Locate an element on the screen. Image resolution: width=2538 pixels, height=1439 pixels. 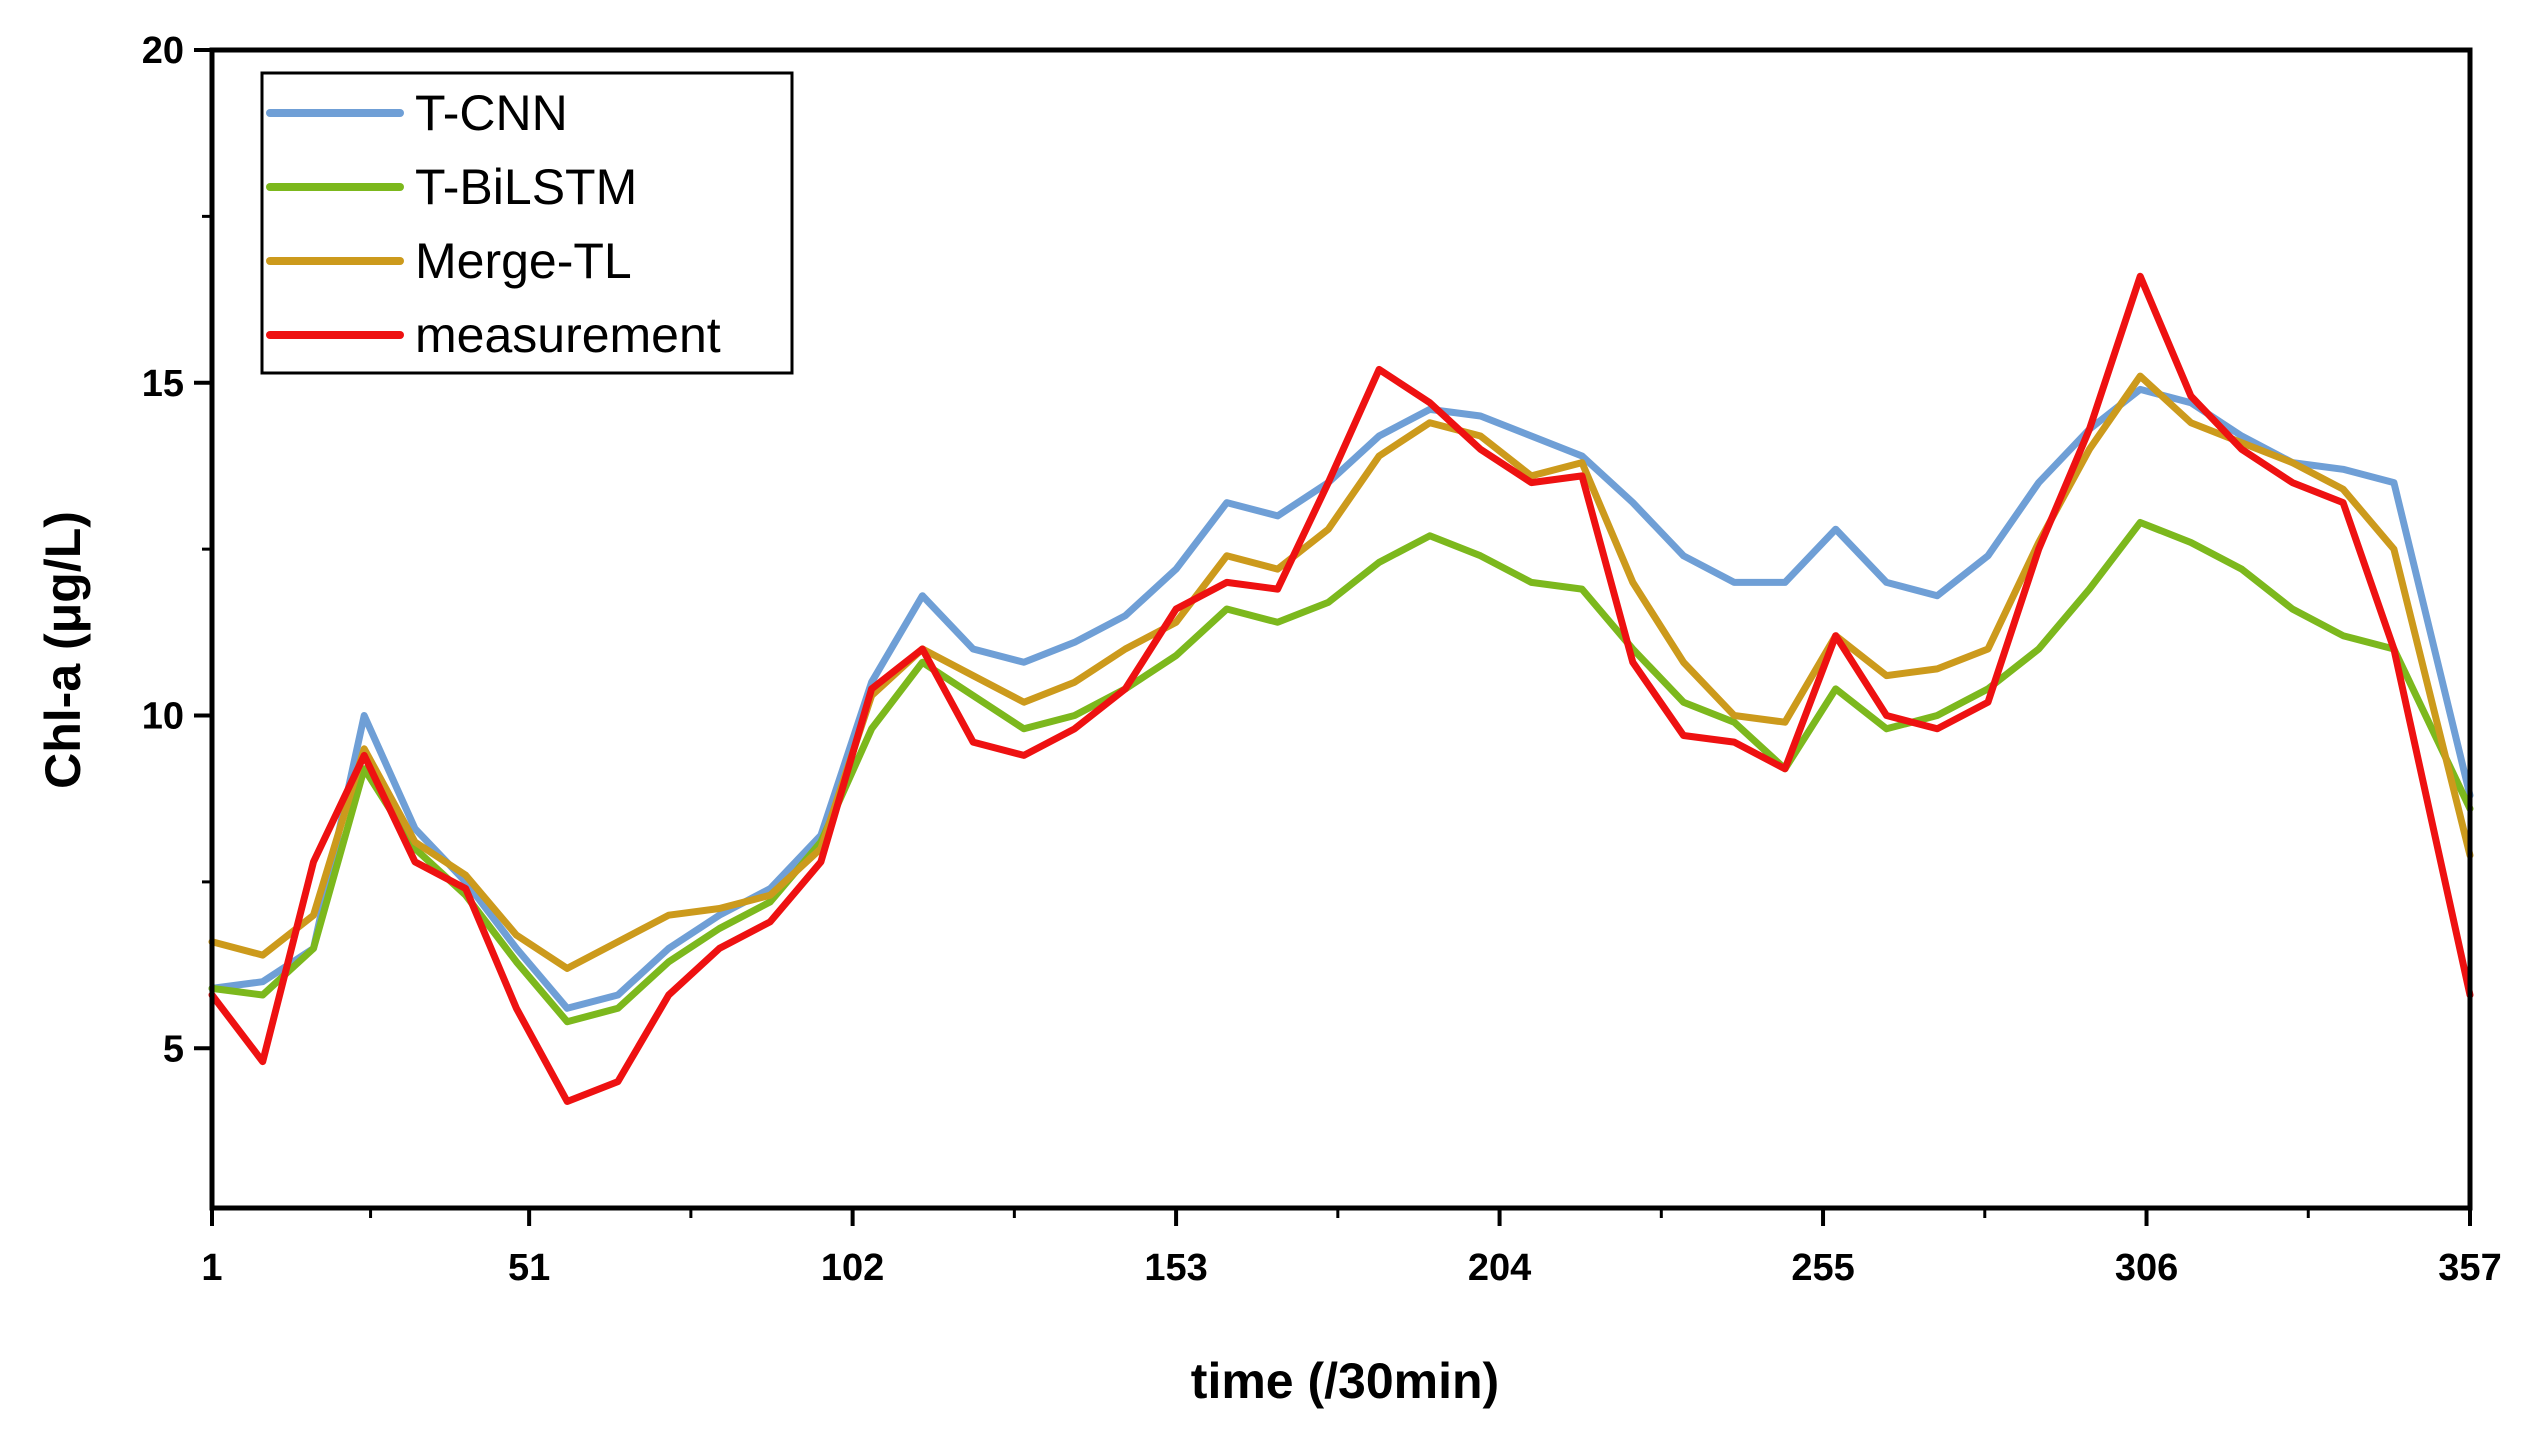
x-axis-title: time (/30min) is located at coordinates (1345, 1381).